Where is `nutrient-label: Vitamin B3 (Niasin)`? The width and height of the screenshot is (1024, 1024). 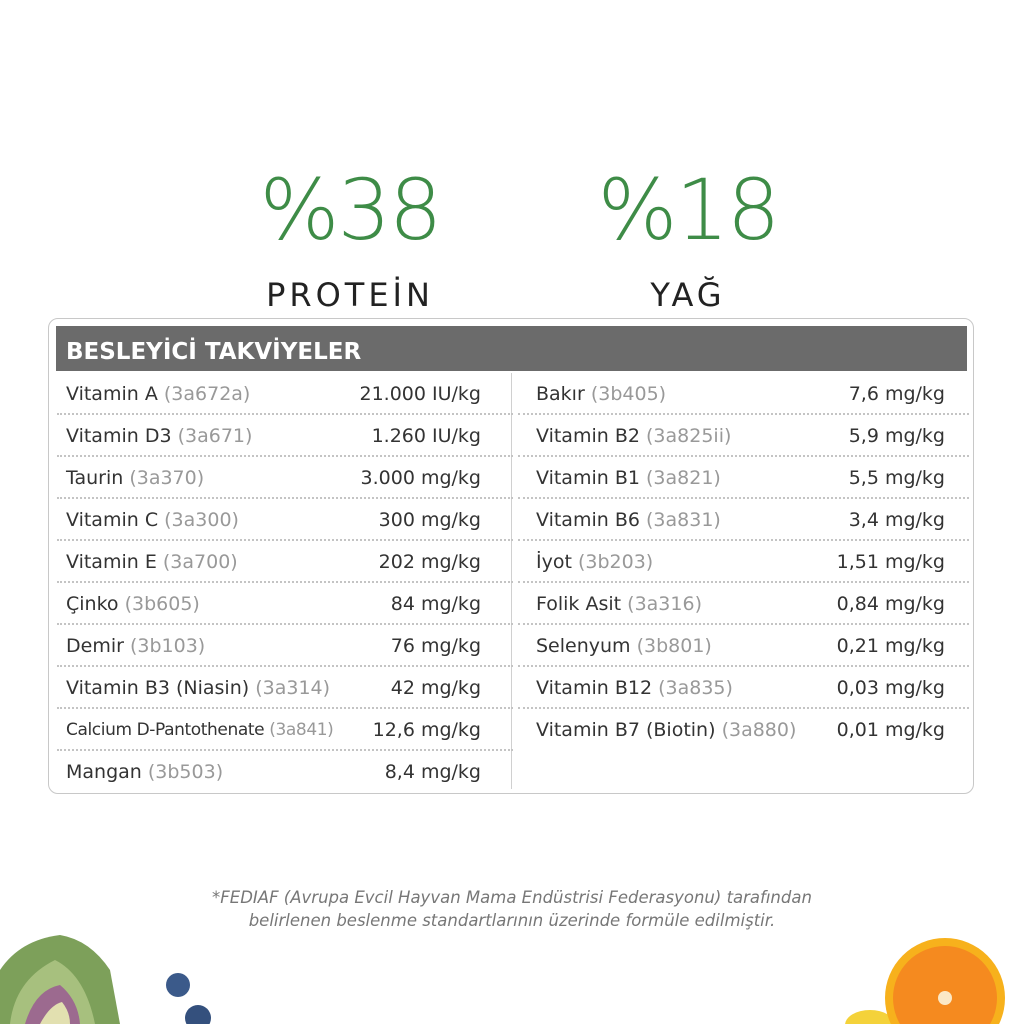 nutrient-label: Vitamin B3 (Niasin) is located at coordinates (158, 688).